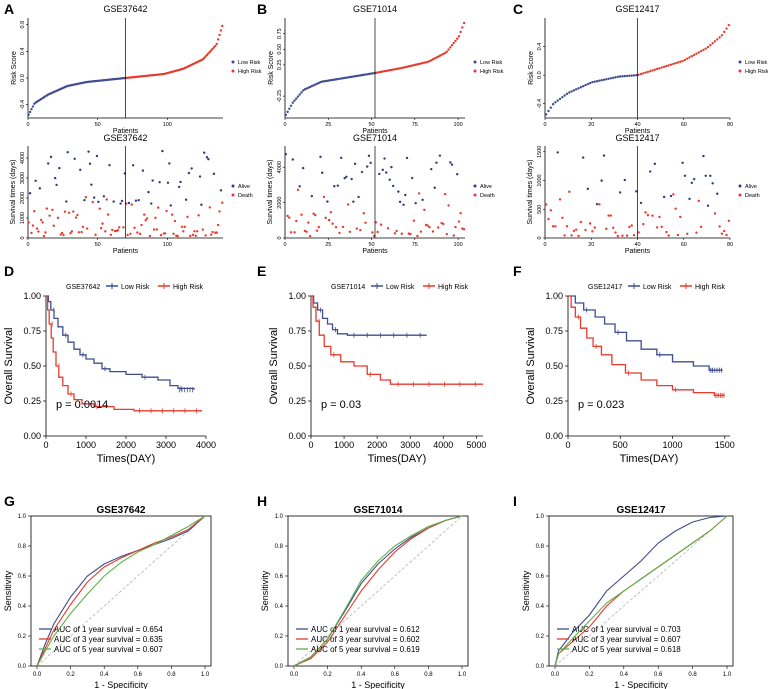 Image resolution: width=768 pixels, height=689 pixels. Describe the element at coordinates (725, 445) in the screenshot. I see `x-tick-label: 1500` at that location.